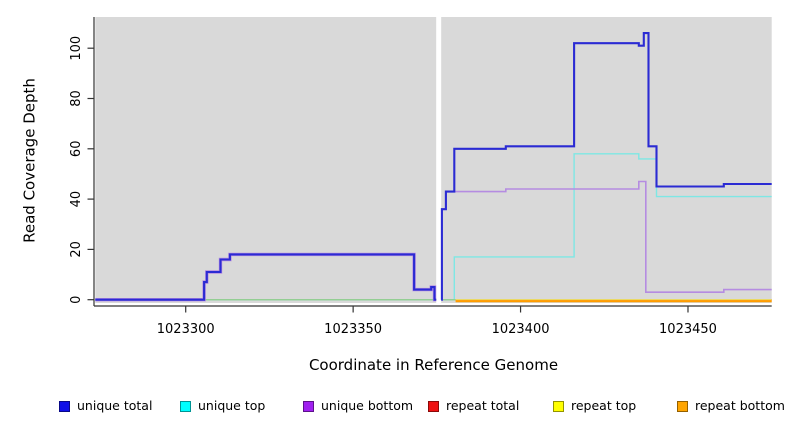 The image size is (792, 432). Describe the element at coordinates (64, 406) in the screenshot. I see `legend-swatch-unique-total` at that location.